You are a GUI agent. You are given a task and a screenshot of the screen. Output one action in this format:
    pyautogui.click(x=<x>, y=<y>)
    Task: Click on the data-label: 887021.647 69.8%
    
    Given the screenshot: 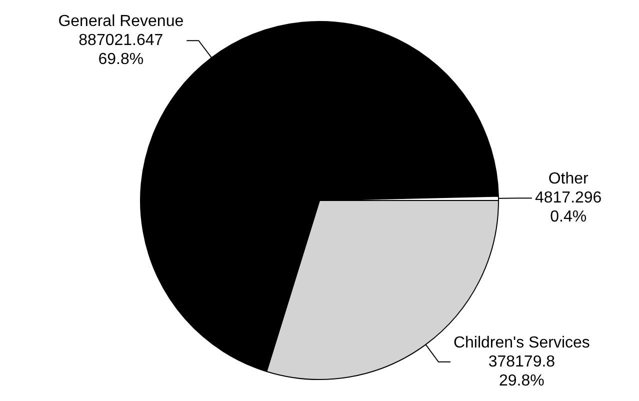 What is the action you would take?
    pyautogui.click(x=121, y=50)
    